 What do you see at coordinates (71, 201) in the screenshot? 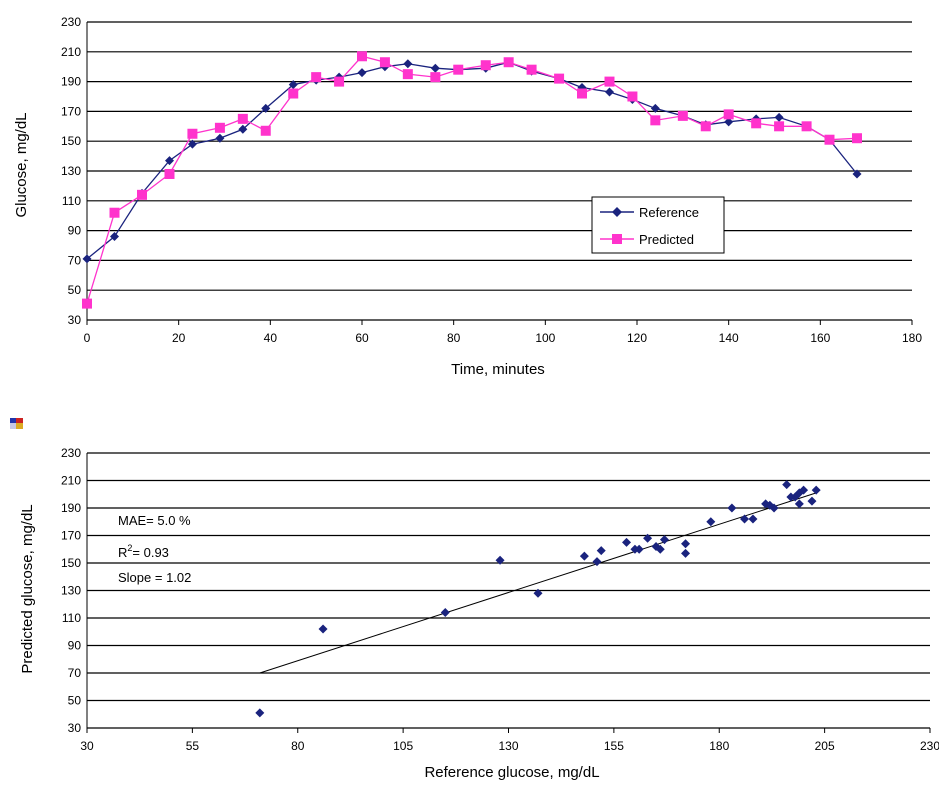
I see `y-tick-label: 110` at bounding box center [71, 201].